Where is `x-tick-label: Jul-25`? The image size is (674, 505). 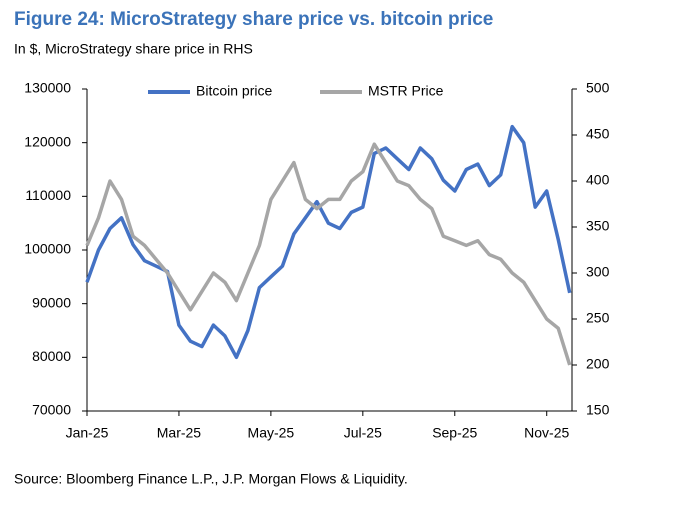
x-tick-label: Jul-25 is located at coordinates (363, 433).